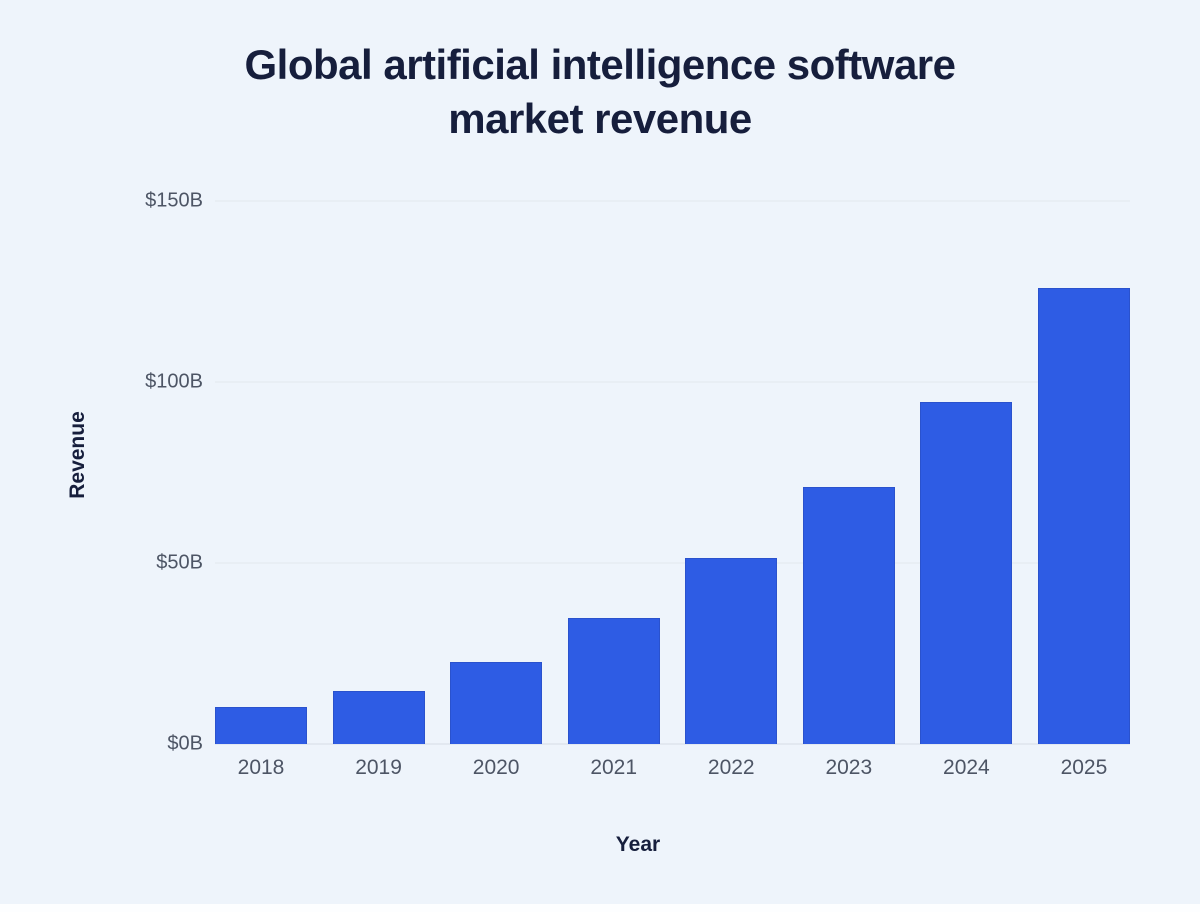 This screenshot has height=912, width=1200. What do you see at coordinates (849, 767) in the screenshot?
I see `x-tick-label: 2023` at bounding box center [849, 767].